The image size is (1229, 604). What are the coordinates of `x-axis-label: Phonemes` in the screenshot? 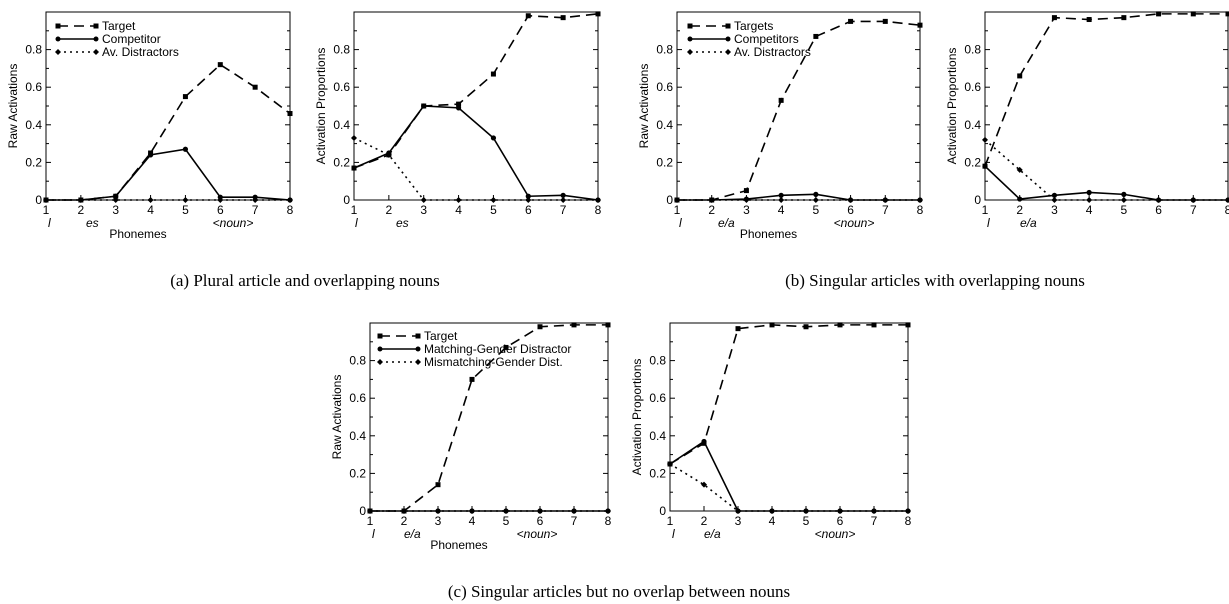 It's located at (458, 545).